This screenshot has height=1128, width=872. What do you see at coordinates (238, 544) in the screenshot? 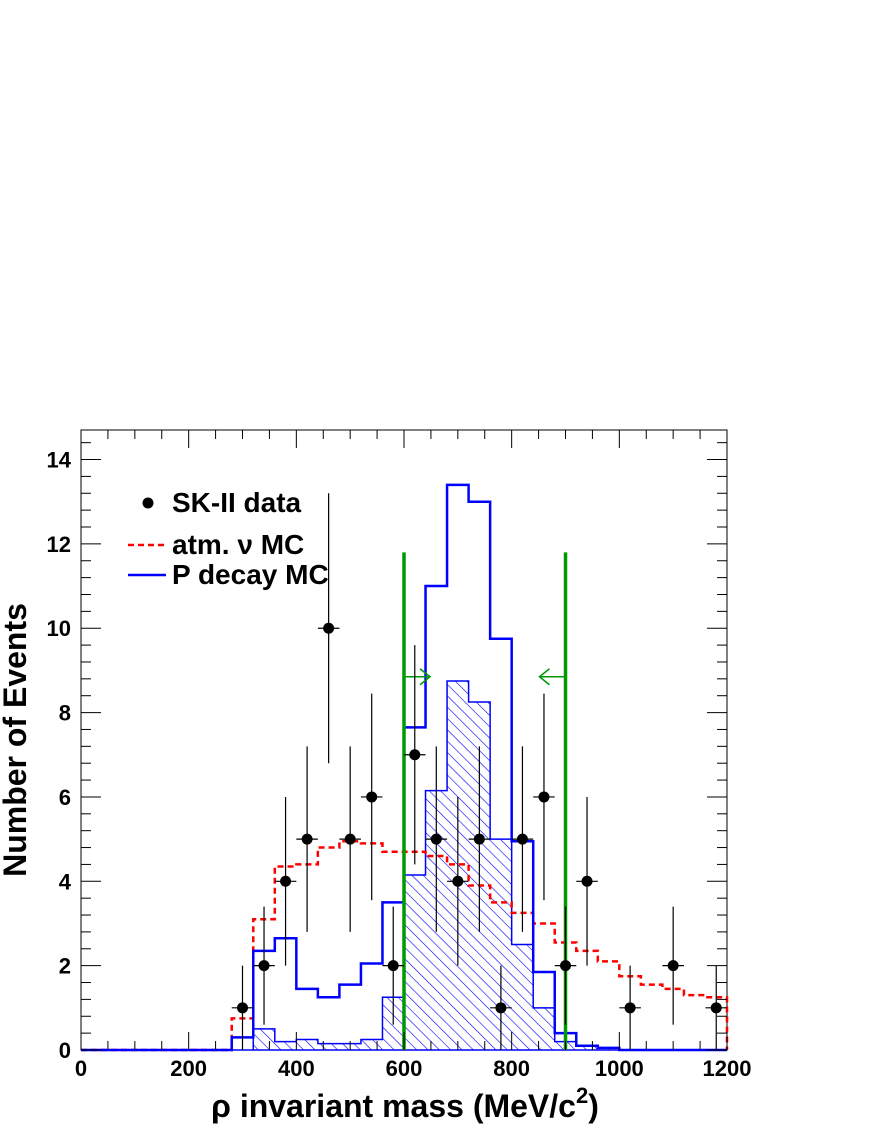
I see `legend-label: atm. ν MC` at bounding box center [238, 544].